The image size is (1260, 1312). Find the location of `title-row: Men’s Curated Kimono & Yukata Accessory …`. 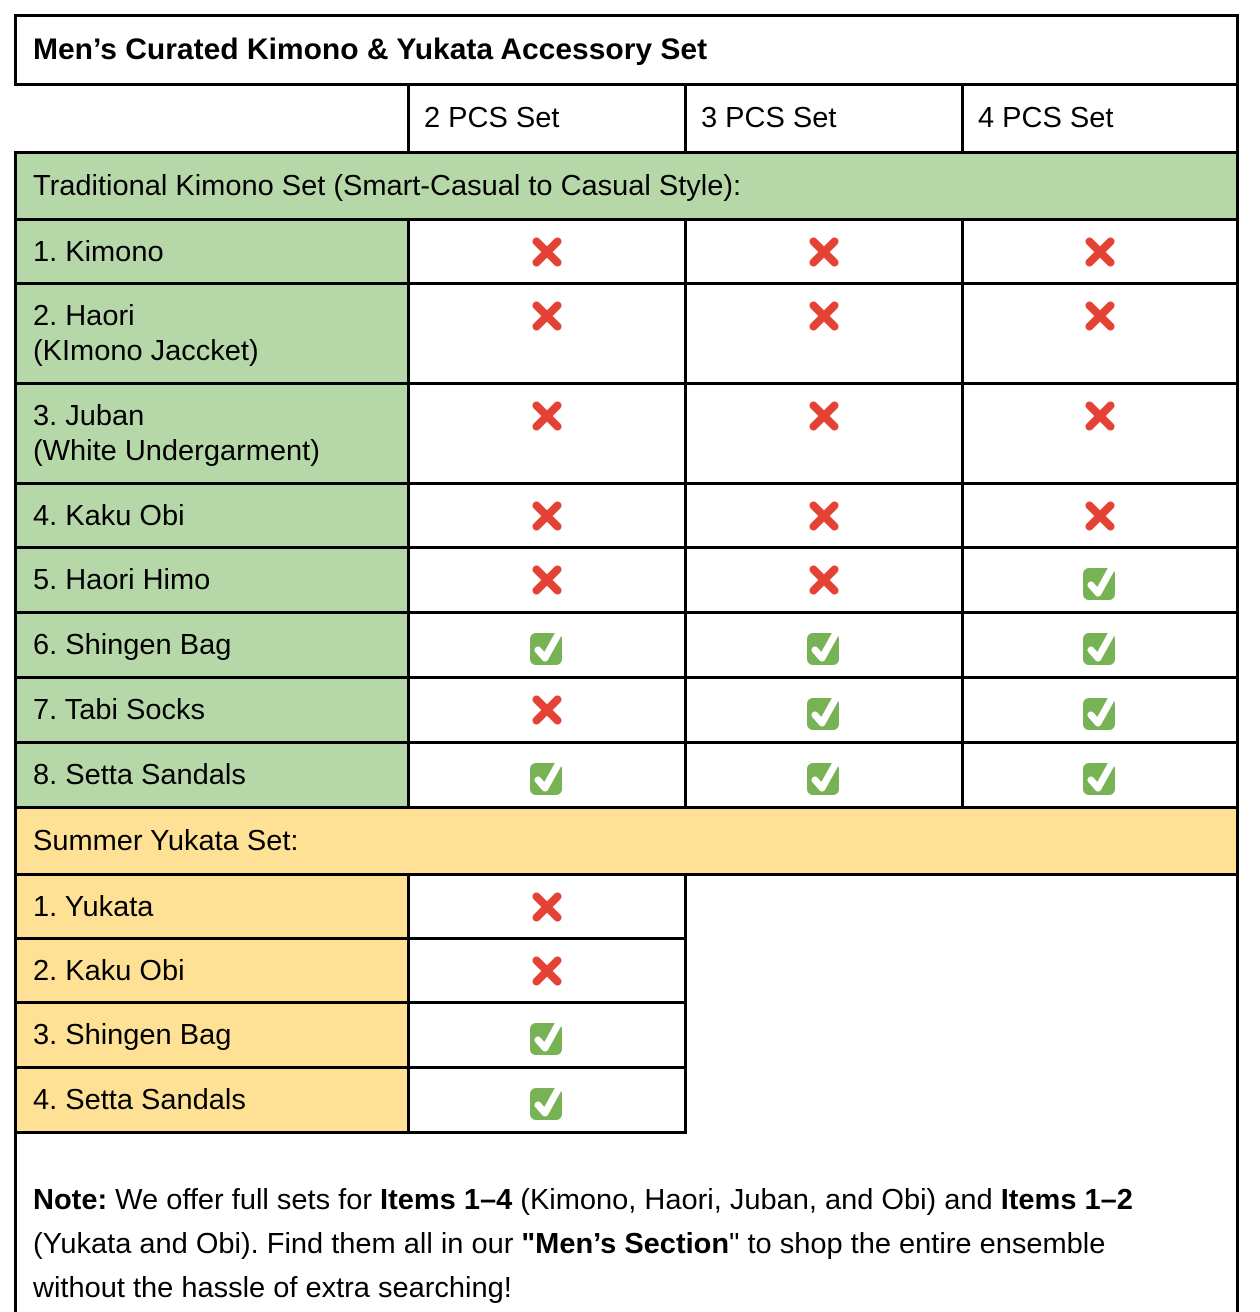

title-row: Men’s Curated Kimono & Yukata Accessory … is located at coordinates (626, 50).